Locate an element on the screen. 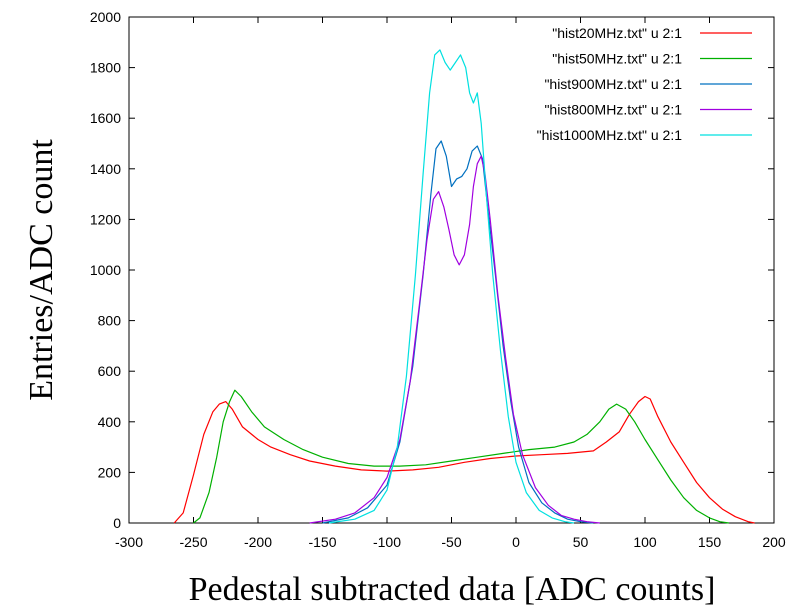 The height and width of the screenshot is (611, 802). y-tick-label: 0 is located at coordinates (117, 523).